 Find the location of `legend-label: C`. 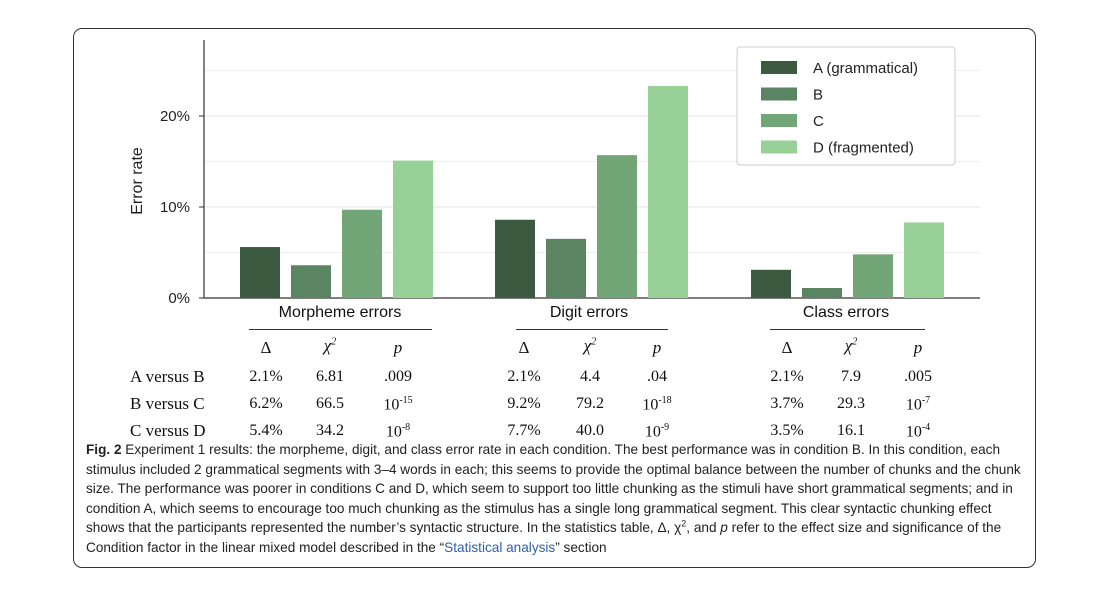

legend-label: C is located at coordinates (818, 121).